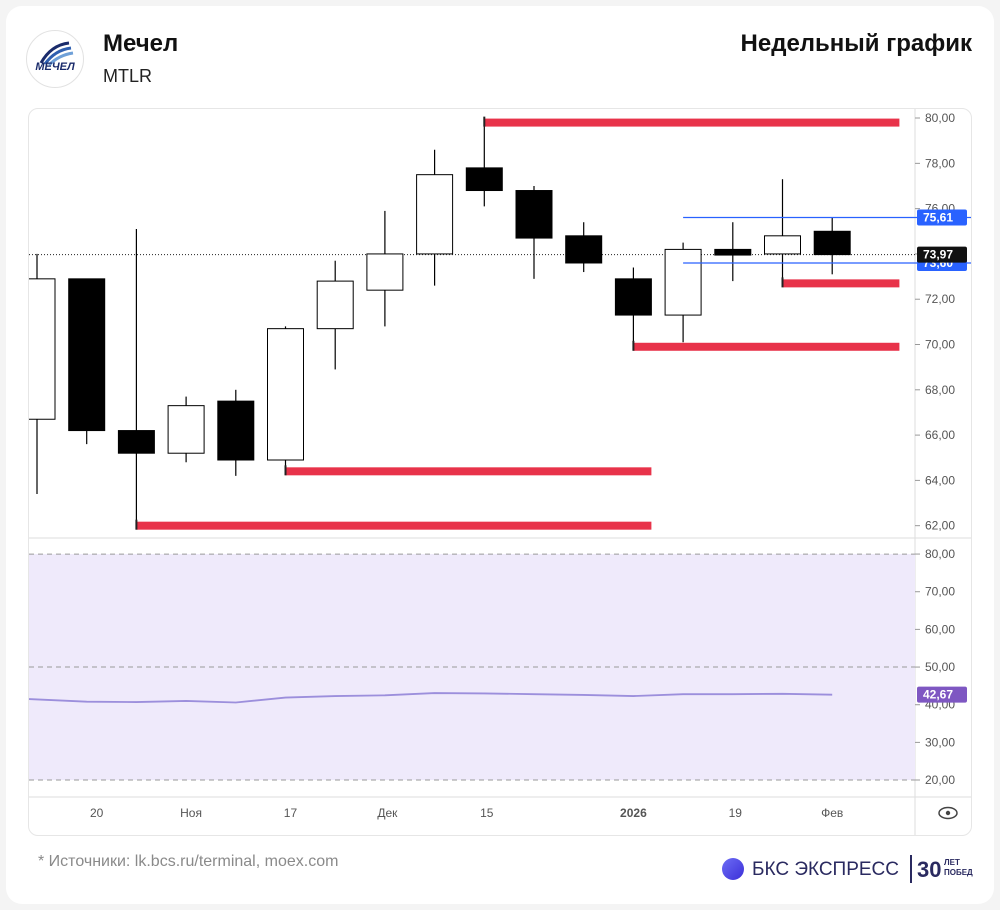 Image resolution: width=1000 pixels, height=910 pixels. What do you see at coordinates (191, 813) in the screenshot?
I see `x-tick-label: Ноя` at bounding box center [191, 813].